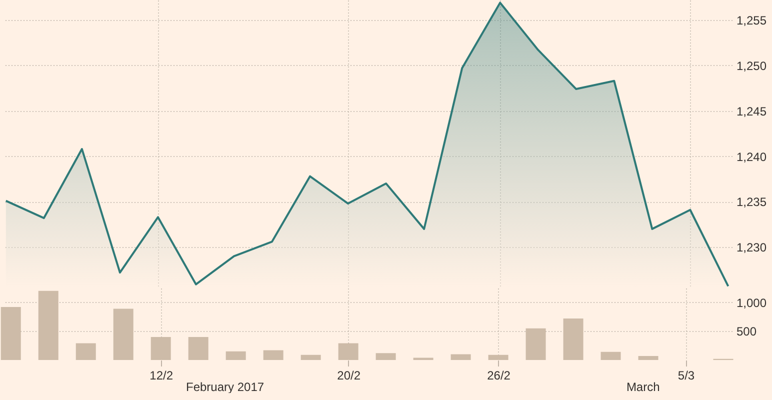 This screenshot has height=400, width=772. I want to click on y-tick-label: 1,250, so click(751, 65).